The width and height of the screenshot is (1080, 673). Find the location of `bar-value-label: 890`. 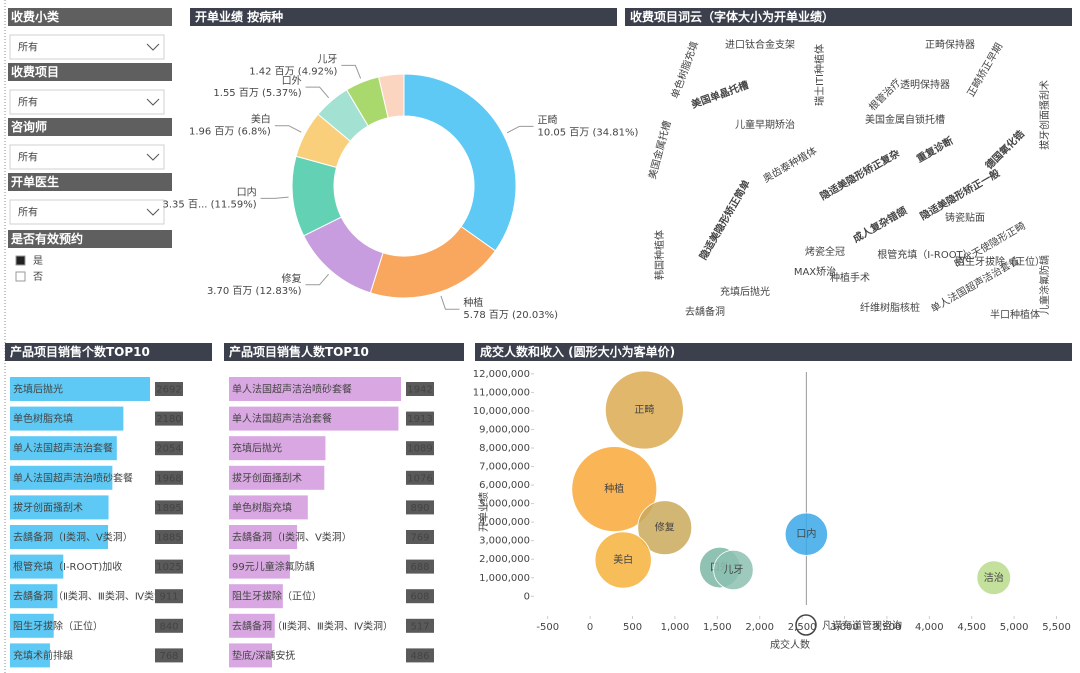

bar-value-label: 890 is located at coordinates (419, 508).